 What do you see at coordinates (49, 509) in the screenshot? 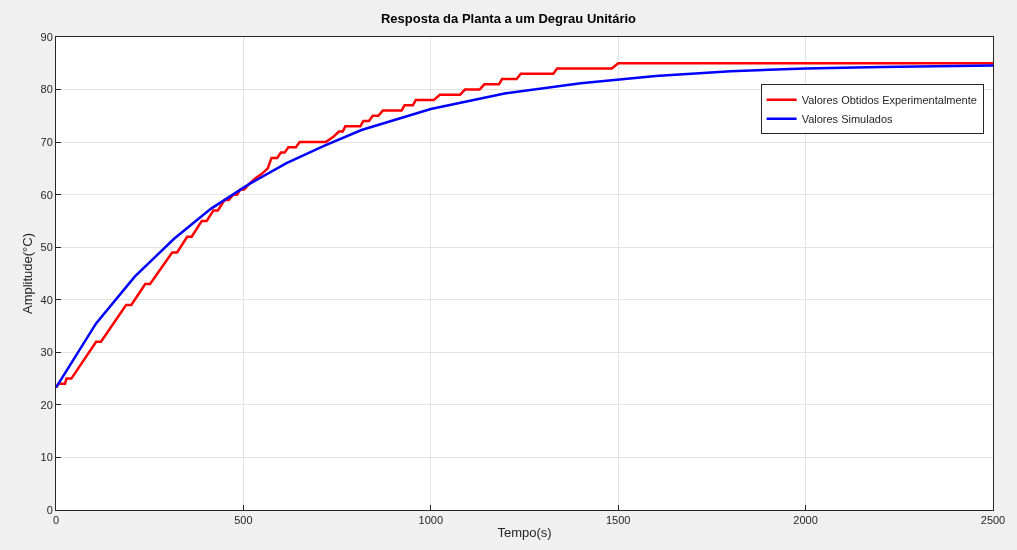
I see `y-tick-label: 0` at bounding box center [49, 509].